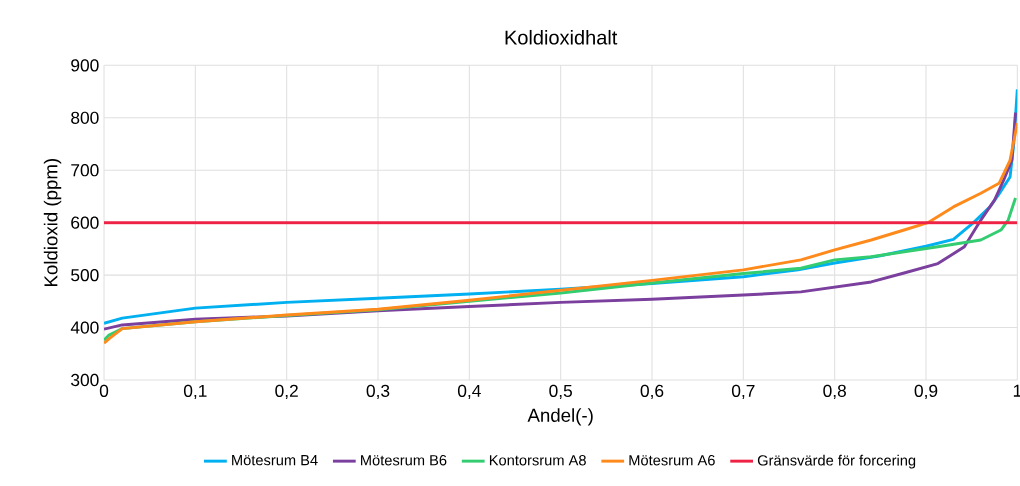  Describe the element at coordinates (104, 390) in the screenshot. I see `x-tick-label: 0` at that location.